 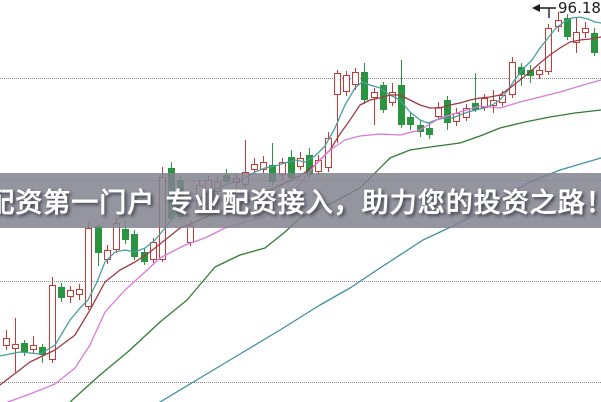 What do you see at coordinates (300, 203) in the screenshot?
I see `banner-text: 配资第一门户 专业配资接入，助力您的投资之路！` at bounding box center [300, 203].